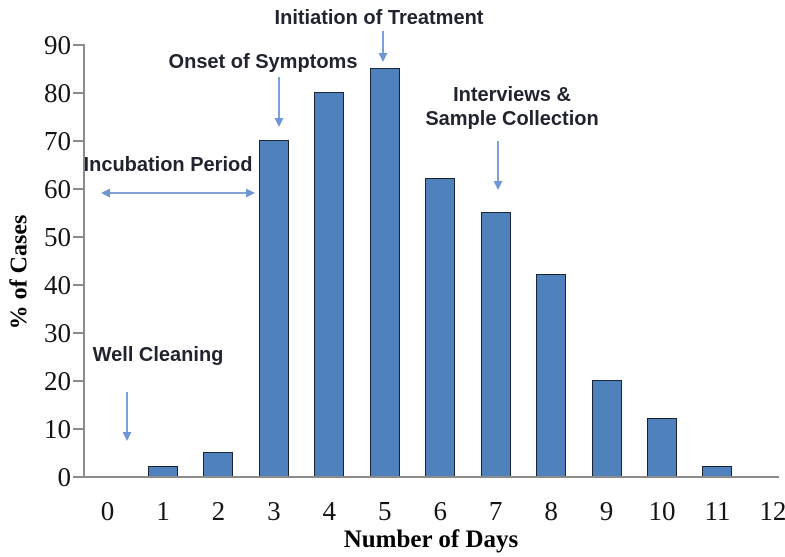 The image size is (785, 557). I want to click on annotation-interviews-line: Interviews &, so click(512, 95).